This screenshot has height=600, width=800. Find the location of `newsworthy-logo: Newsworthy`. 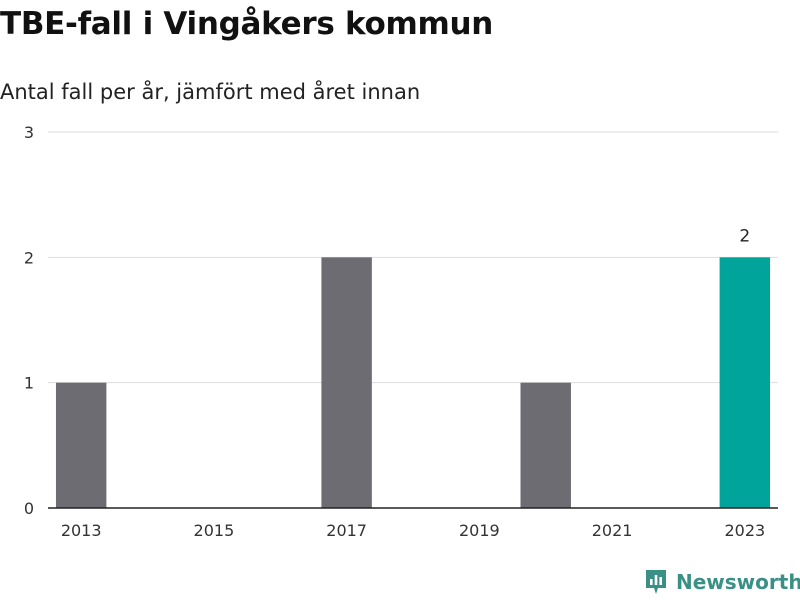

newsworthy-logo: Newsworthy is located at coordinates (722, 582).